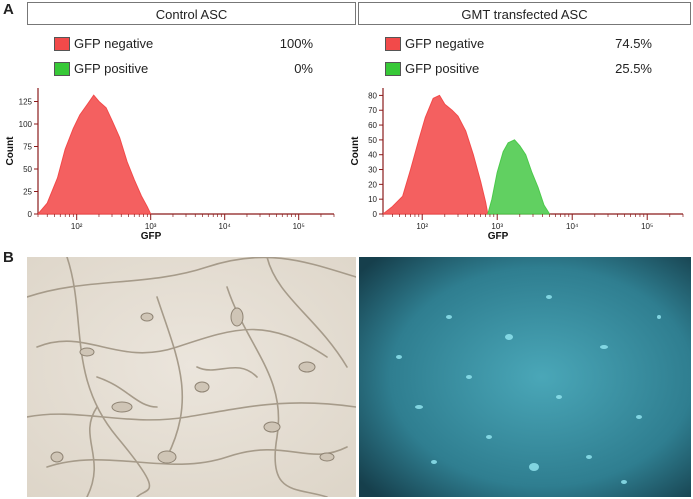 The height and width of the screenshot is (499, 693). Describe the element at coordinates (633, 68) in the screenshot. I see `legend-pct: 25.5%` at that location.